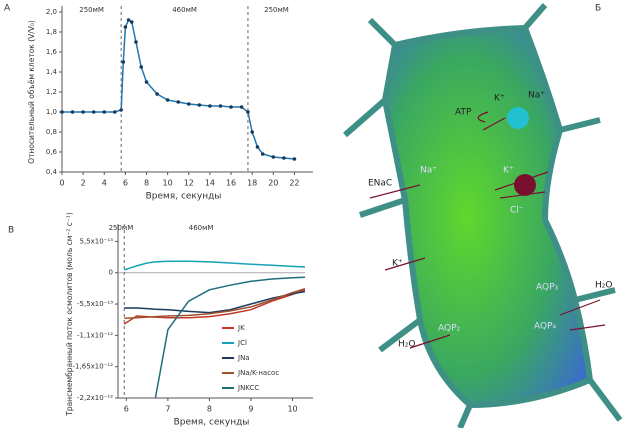 This screenshot has width=623, height=428. Describe the element at coordinates (52, 52) in the screenshot. I see `y-tick-label: 1,6` at that location.